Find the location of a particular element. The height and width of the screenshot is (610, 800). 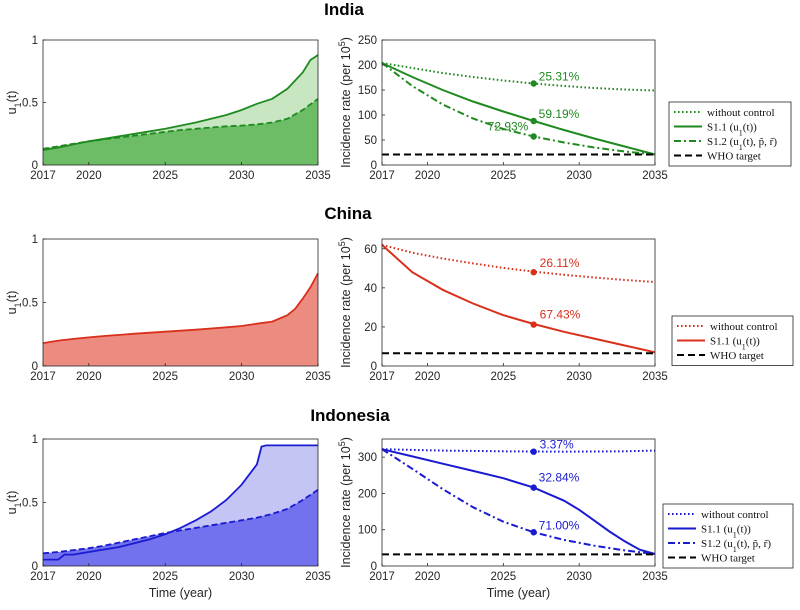

indonesia-incidence-marker-label: 3.37% is located at coordinates (557, 445).